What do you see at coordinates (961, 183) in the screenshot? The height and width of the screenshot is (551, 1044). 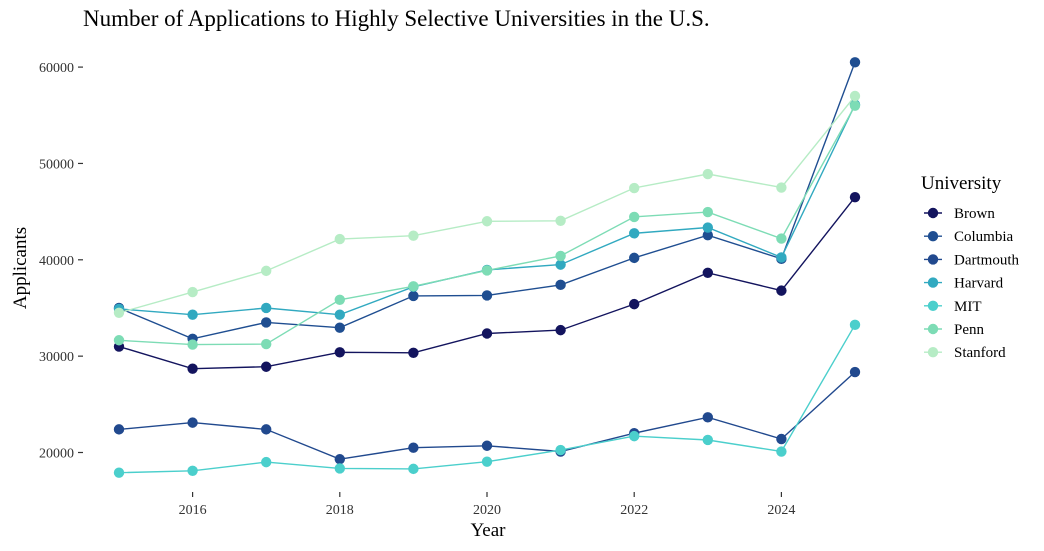 I see `legend-title: University` at bounding box center [961, 183].